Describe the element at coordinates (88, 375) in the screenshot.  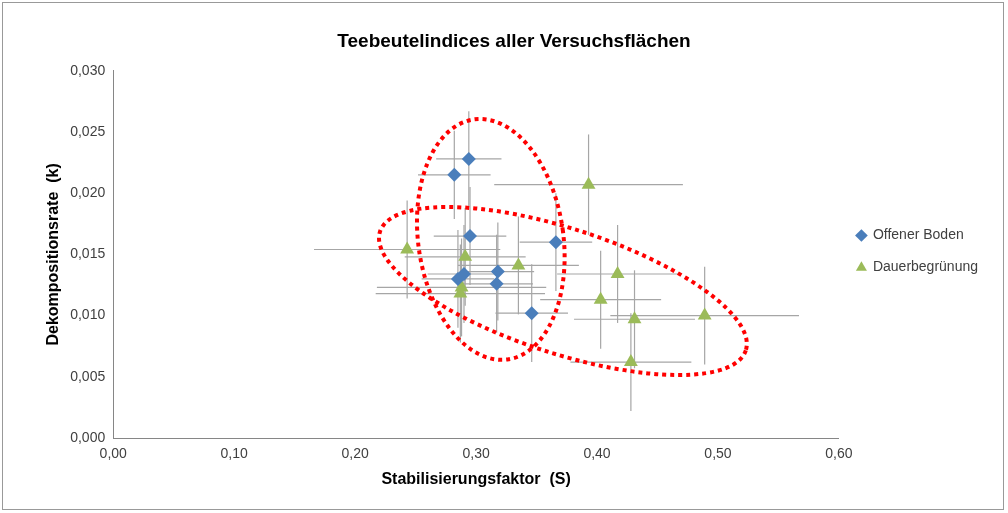
I see `y-tick-label: 0,005` at that location.